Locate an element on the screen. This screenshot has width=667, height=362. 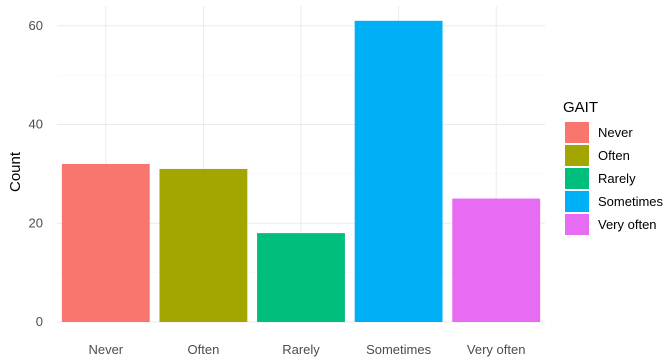
bar-never is located at coordinates (105, 243).